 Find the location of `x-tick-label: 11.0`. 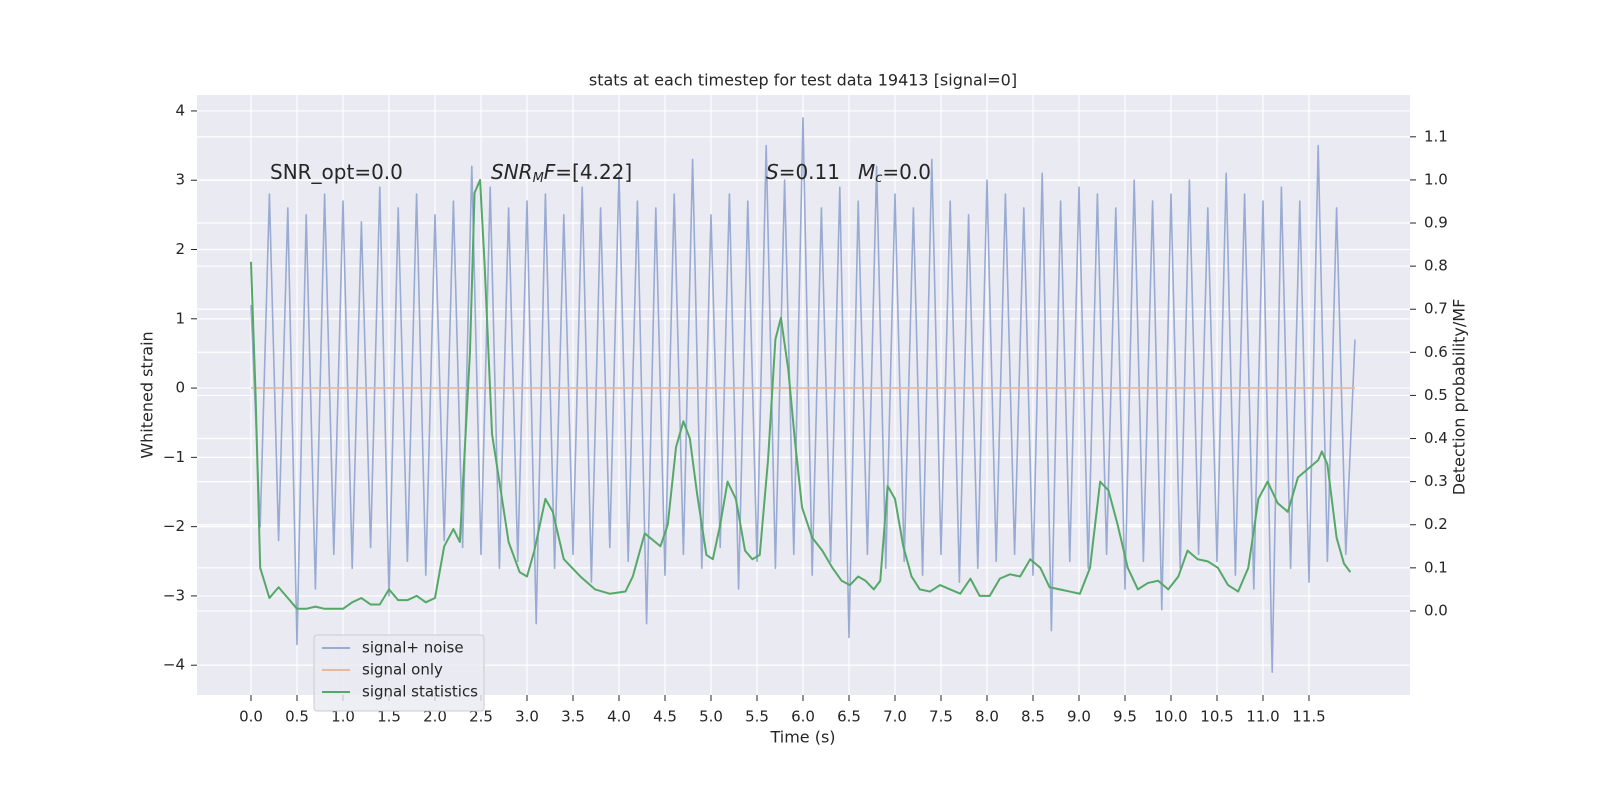

x-tick-label: 11.0 is located at coordinates (1262, 717).